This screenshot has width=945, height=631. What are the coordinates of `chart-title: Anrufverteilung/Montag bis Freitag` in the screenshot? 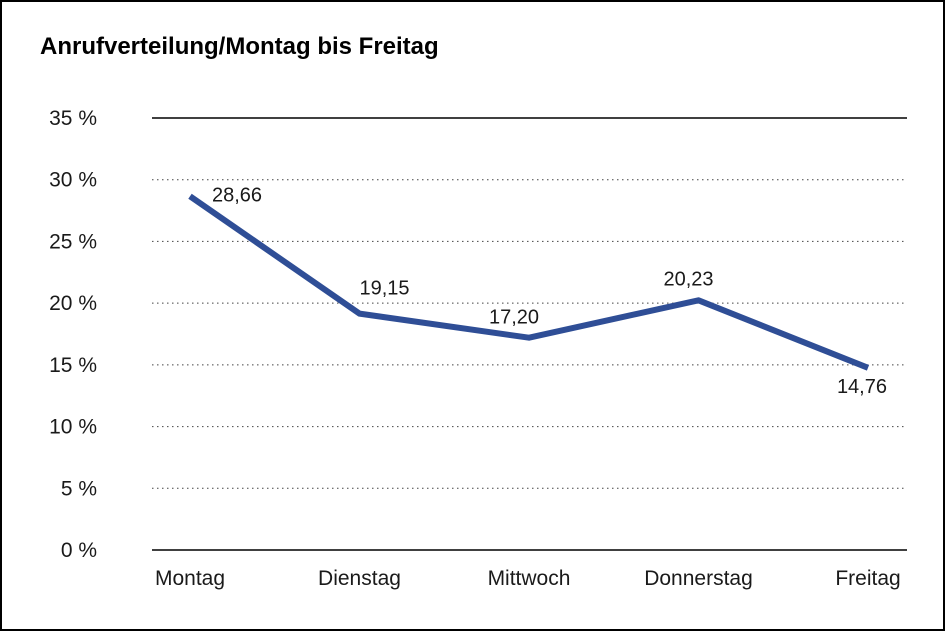 It's located at (239, 46).